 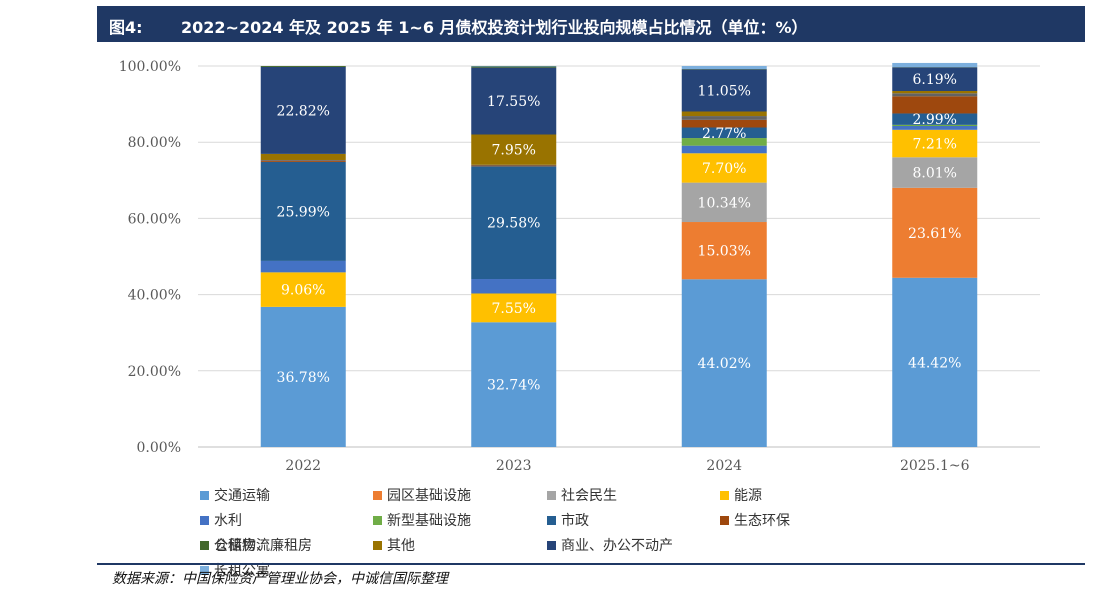 I want to click on data-label: 29.58%, so click(x=513, y=224).